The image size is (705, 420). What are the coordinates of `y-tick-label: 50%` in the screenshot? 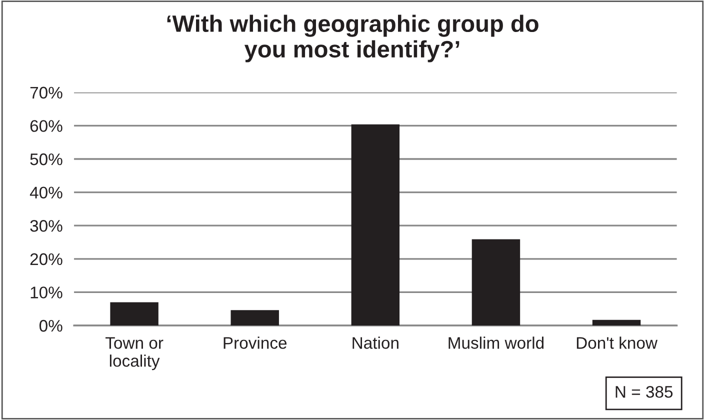 It's located at (46, 159).